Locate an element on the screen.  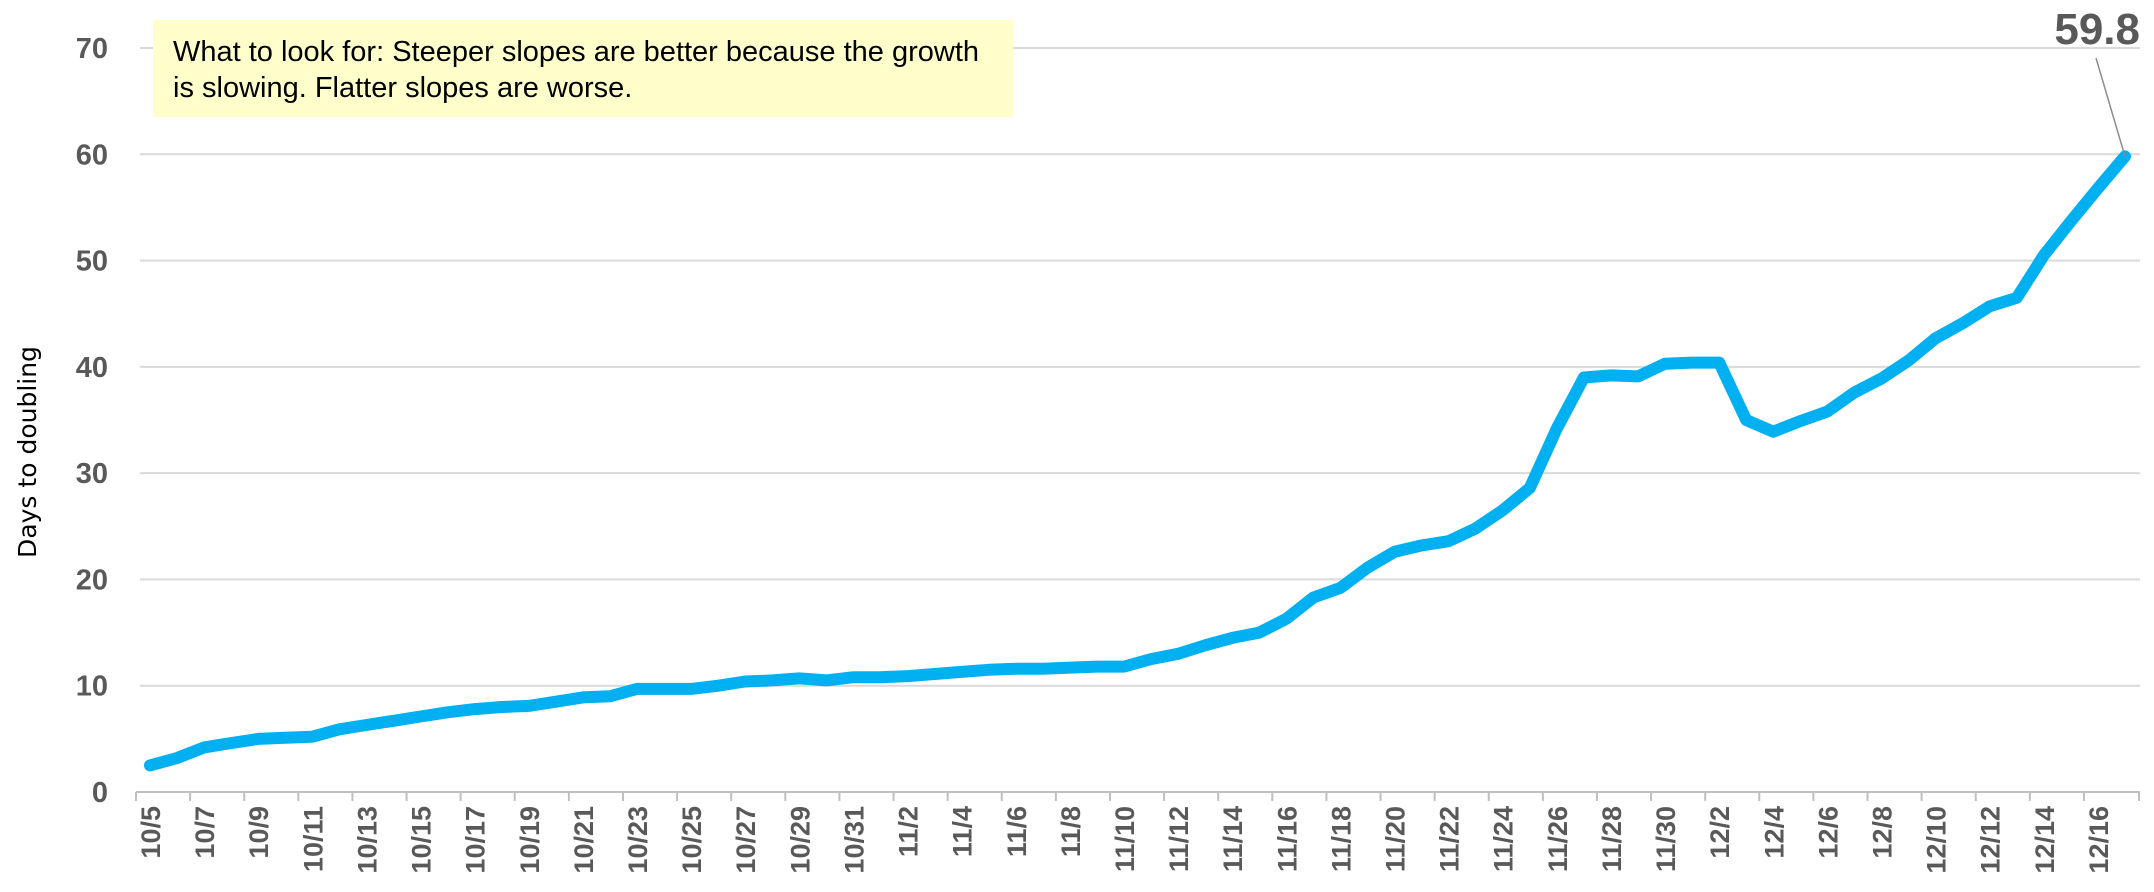
data-label-layer: 59.8 is located at coordinates (2097, 81).